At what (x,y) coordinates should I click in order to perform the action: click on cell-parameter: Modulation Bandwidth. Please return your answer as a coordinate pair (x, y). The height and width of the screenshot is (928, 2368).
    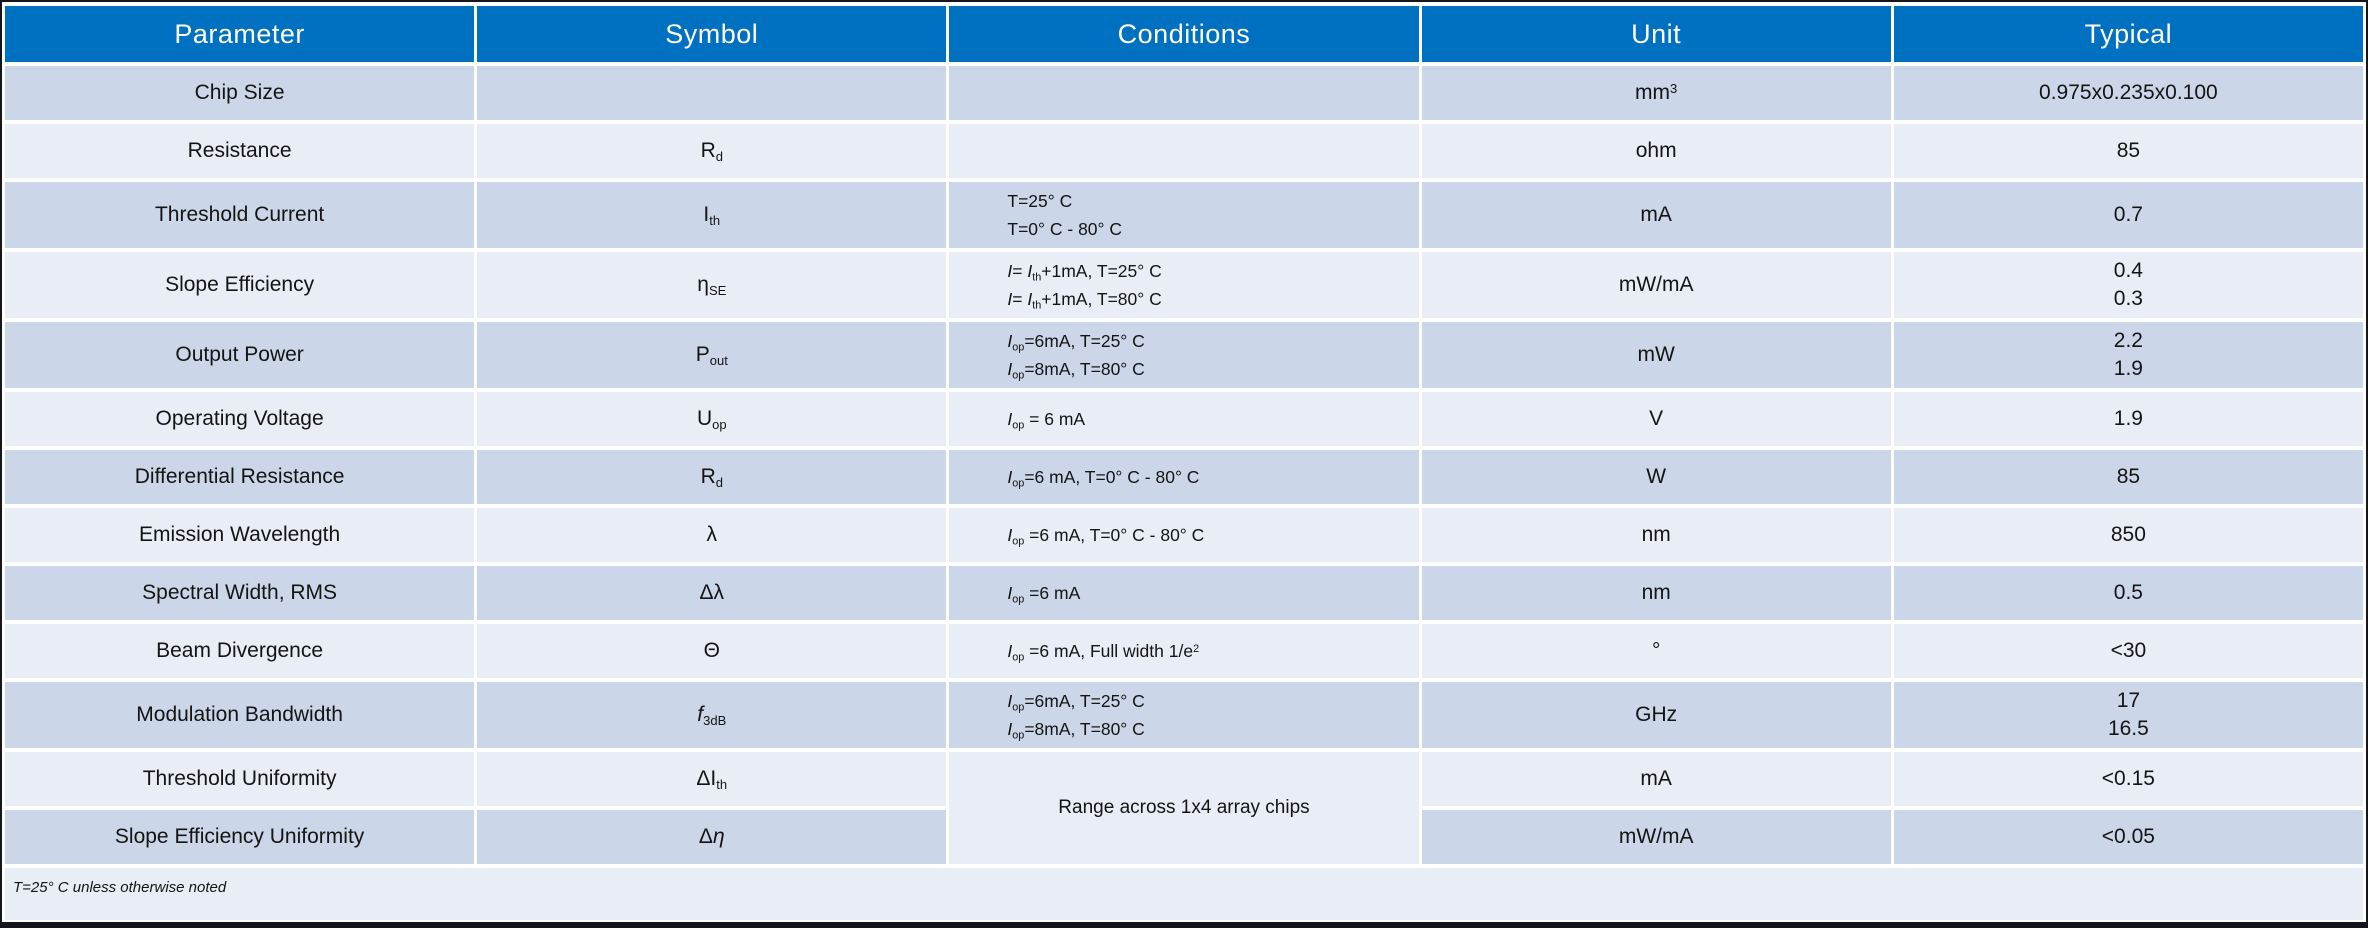
    Looking at the image, I should click on (240, 715).